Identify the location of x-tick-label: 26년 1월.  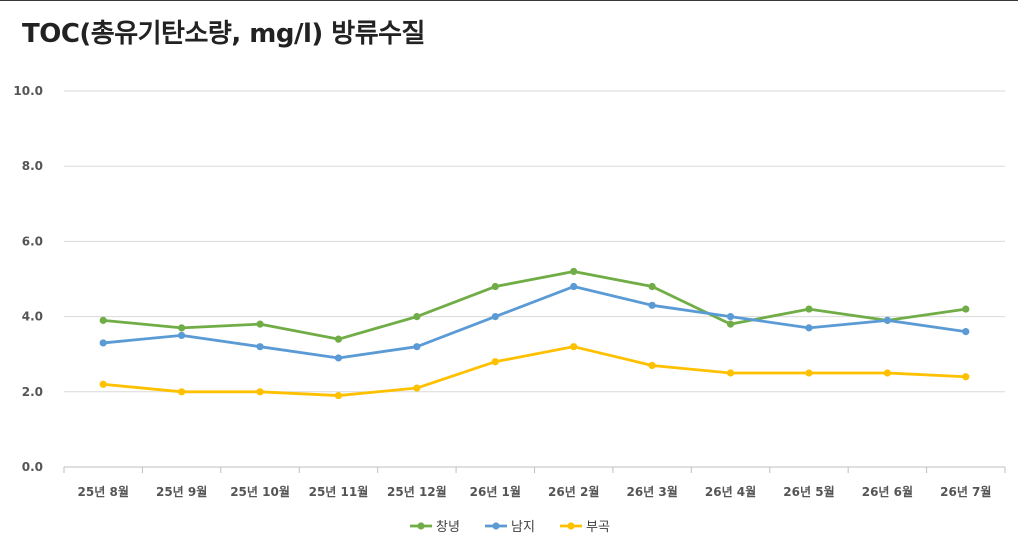
(495, 491).